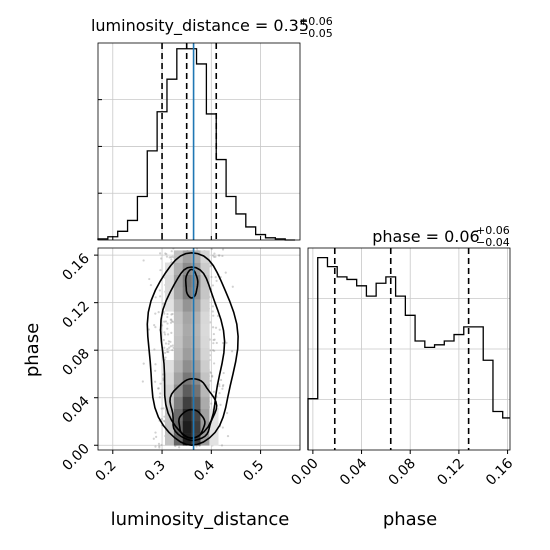 The image size is (550, 550). What do you see at coordinates (353, 471) in the screenshot?
I see `x-tick-label: 0.04` at bounding box center [353, 471].